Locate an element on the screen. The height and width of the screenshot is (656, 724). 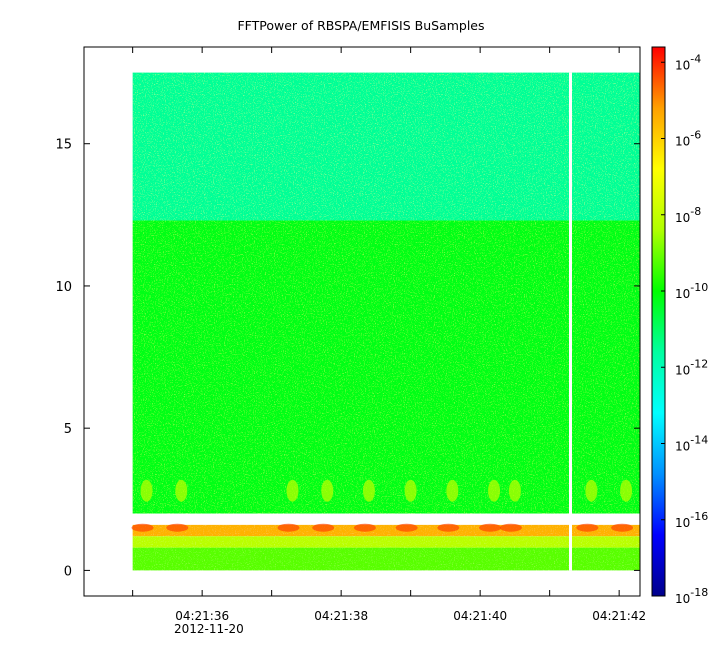
colorbar-tick-label: 10⁻⁶ is located at coordinates (688, 139).